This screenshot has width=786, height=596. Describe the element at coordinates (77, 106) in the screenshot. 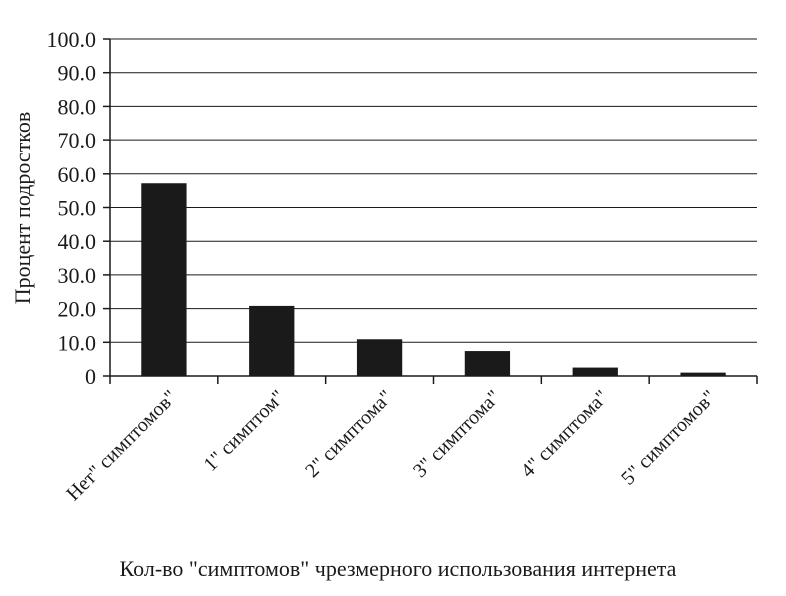

I see `y-tick-label: 80.0` at that location.